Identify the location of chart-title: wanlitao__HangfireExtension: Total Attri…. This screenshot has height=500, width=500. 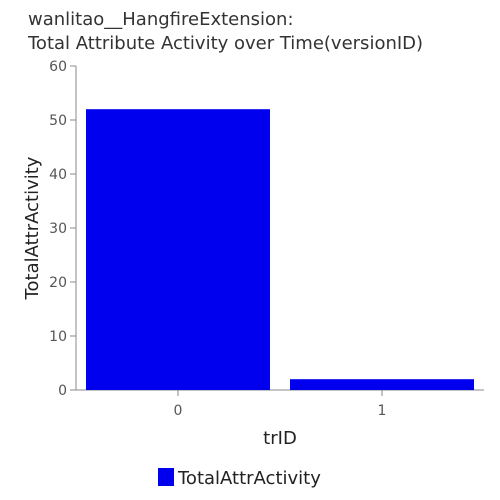
(258, 32).